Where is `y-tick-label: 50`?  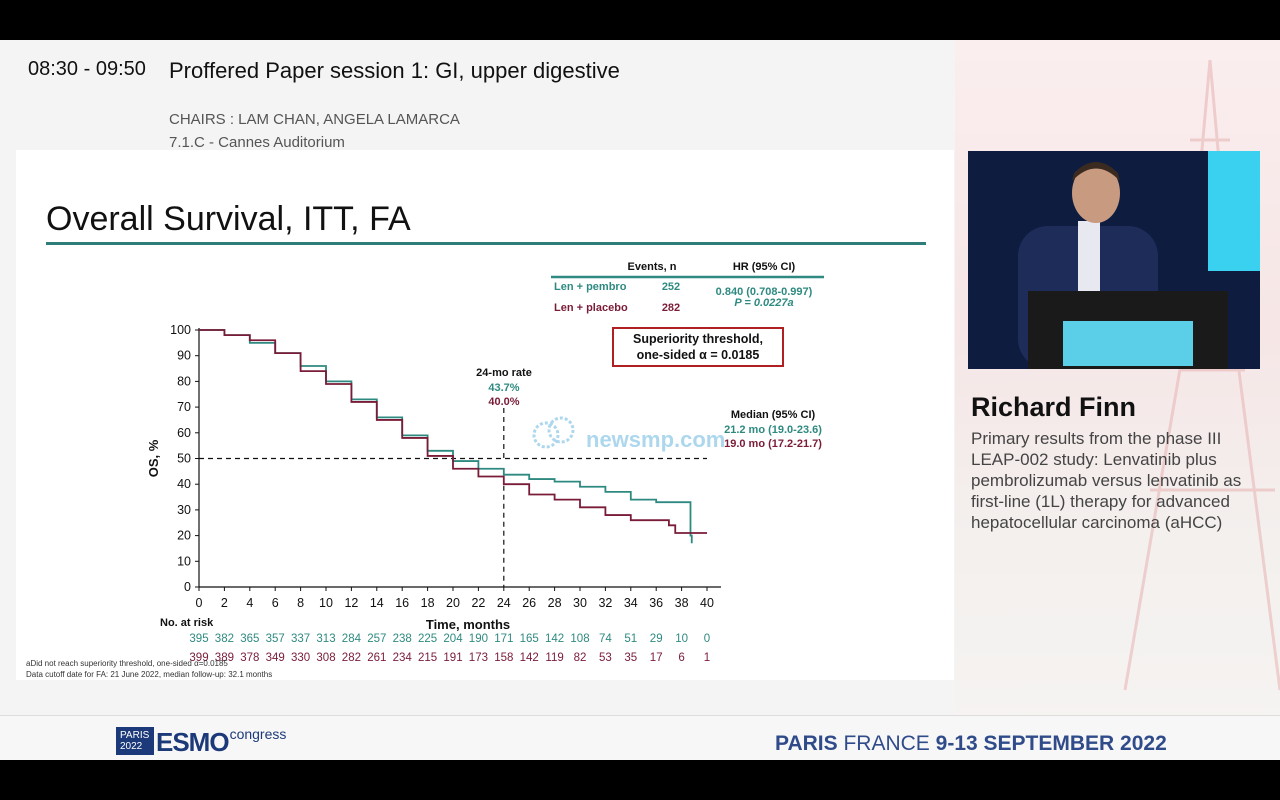 y-tick-label: 50 is located at coordinates (184, 459).